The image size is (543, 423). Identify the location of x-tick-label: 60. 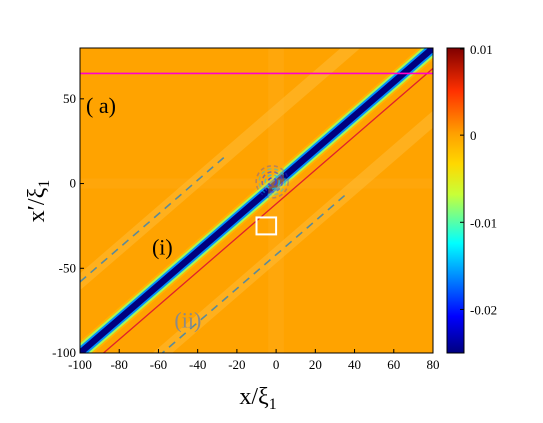
(393, 364).